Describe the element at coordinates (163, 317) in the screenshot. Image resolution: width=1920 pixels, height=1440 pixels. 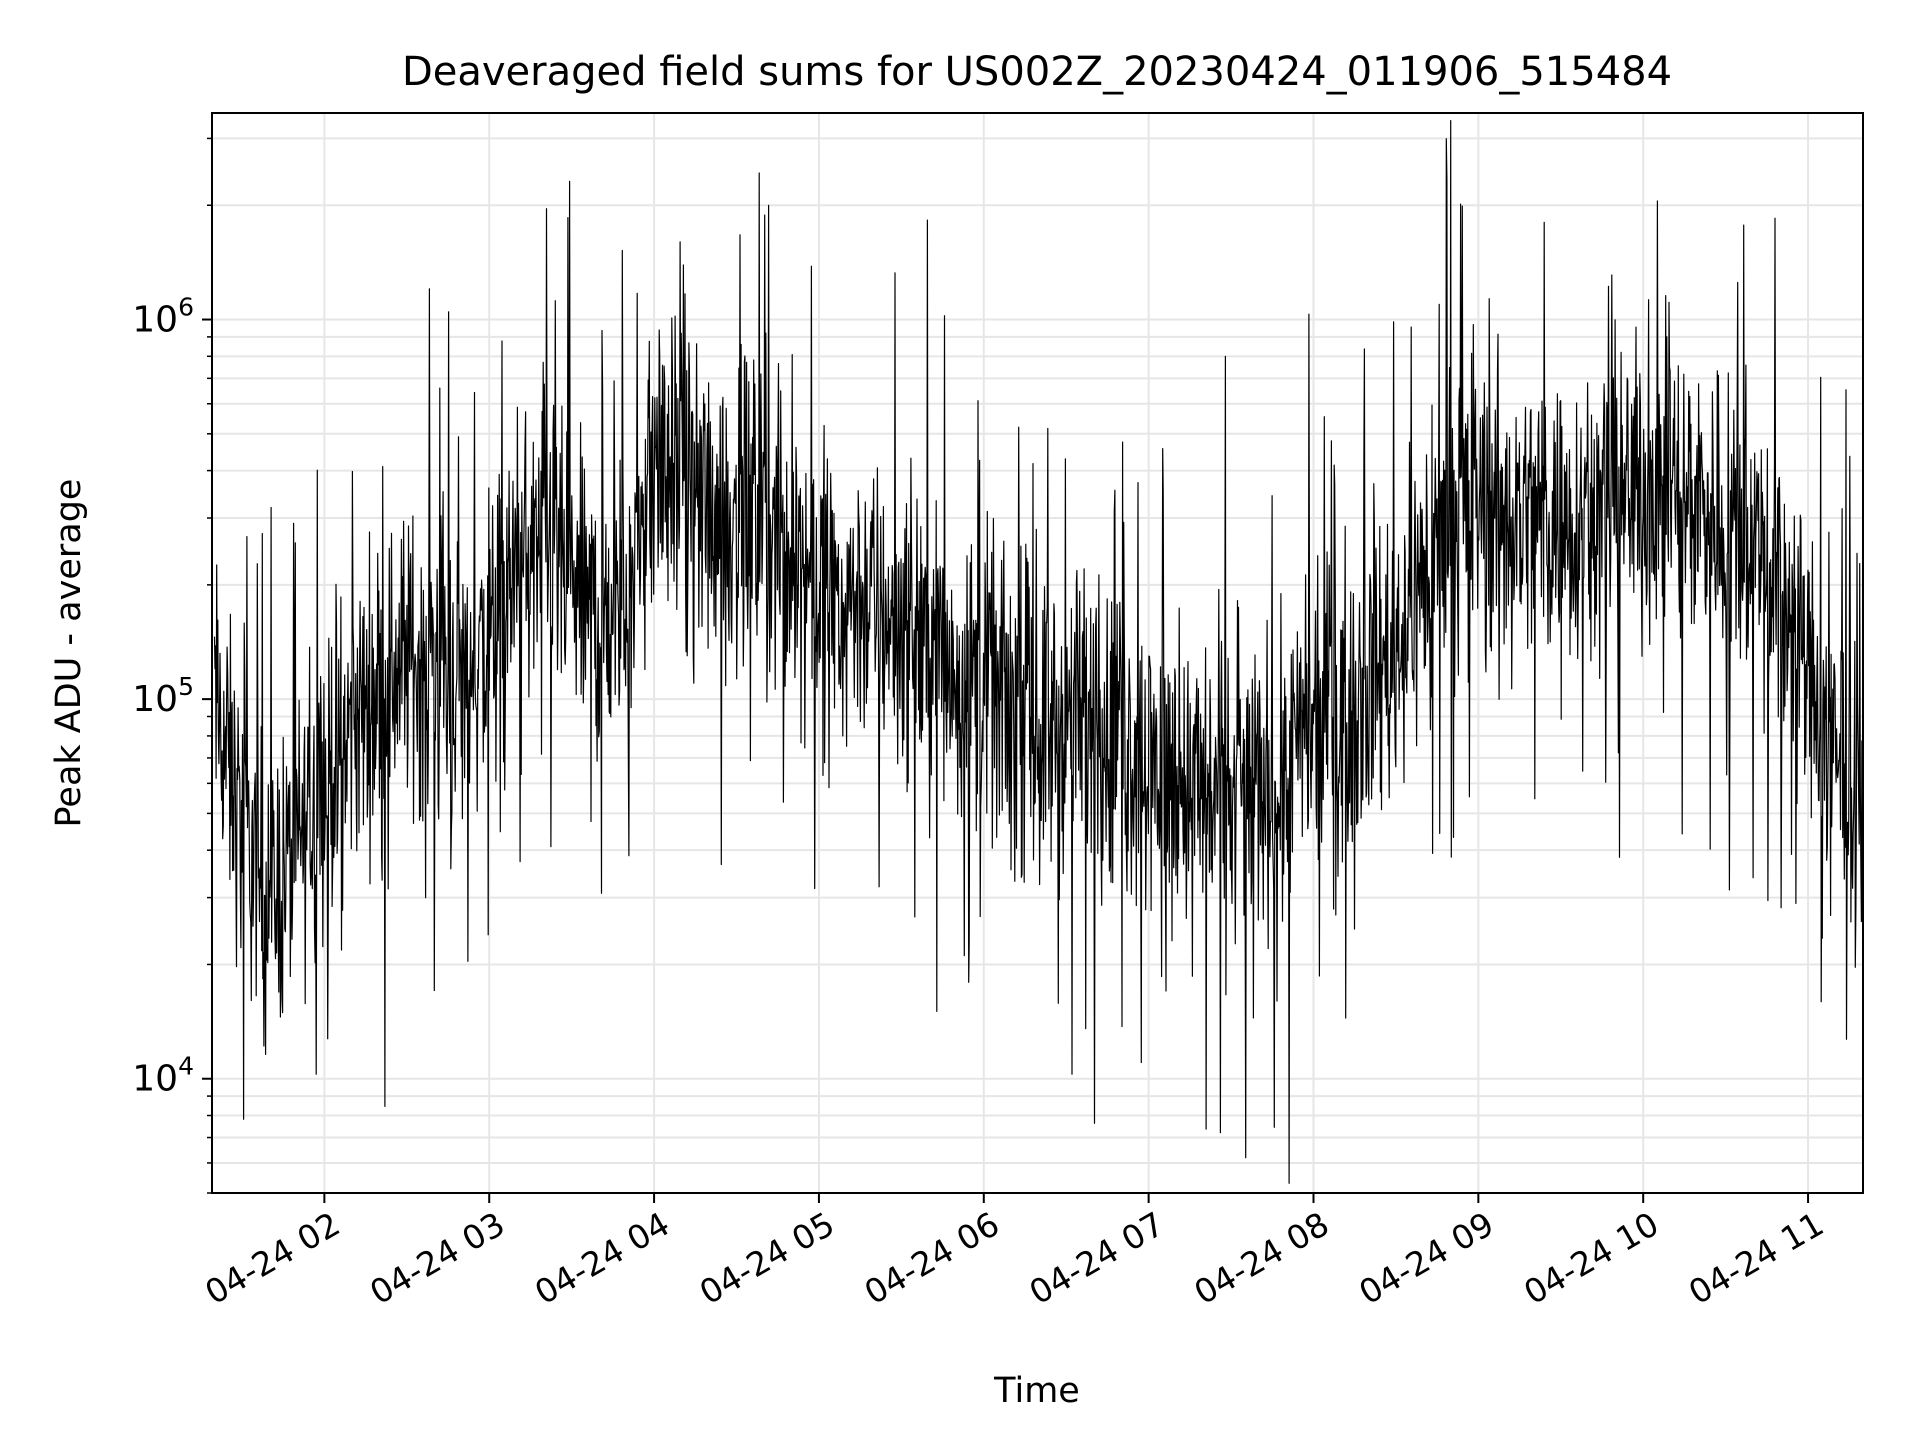
I see `y-tick-label: 10⁶` at that location.